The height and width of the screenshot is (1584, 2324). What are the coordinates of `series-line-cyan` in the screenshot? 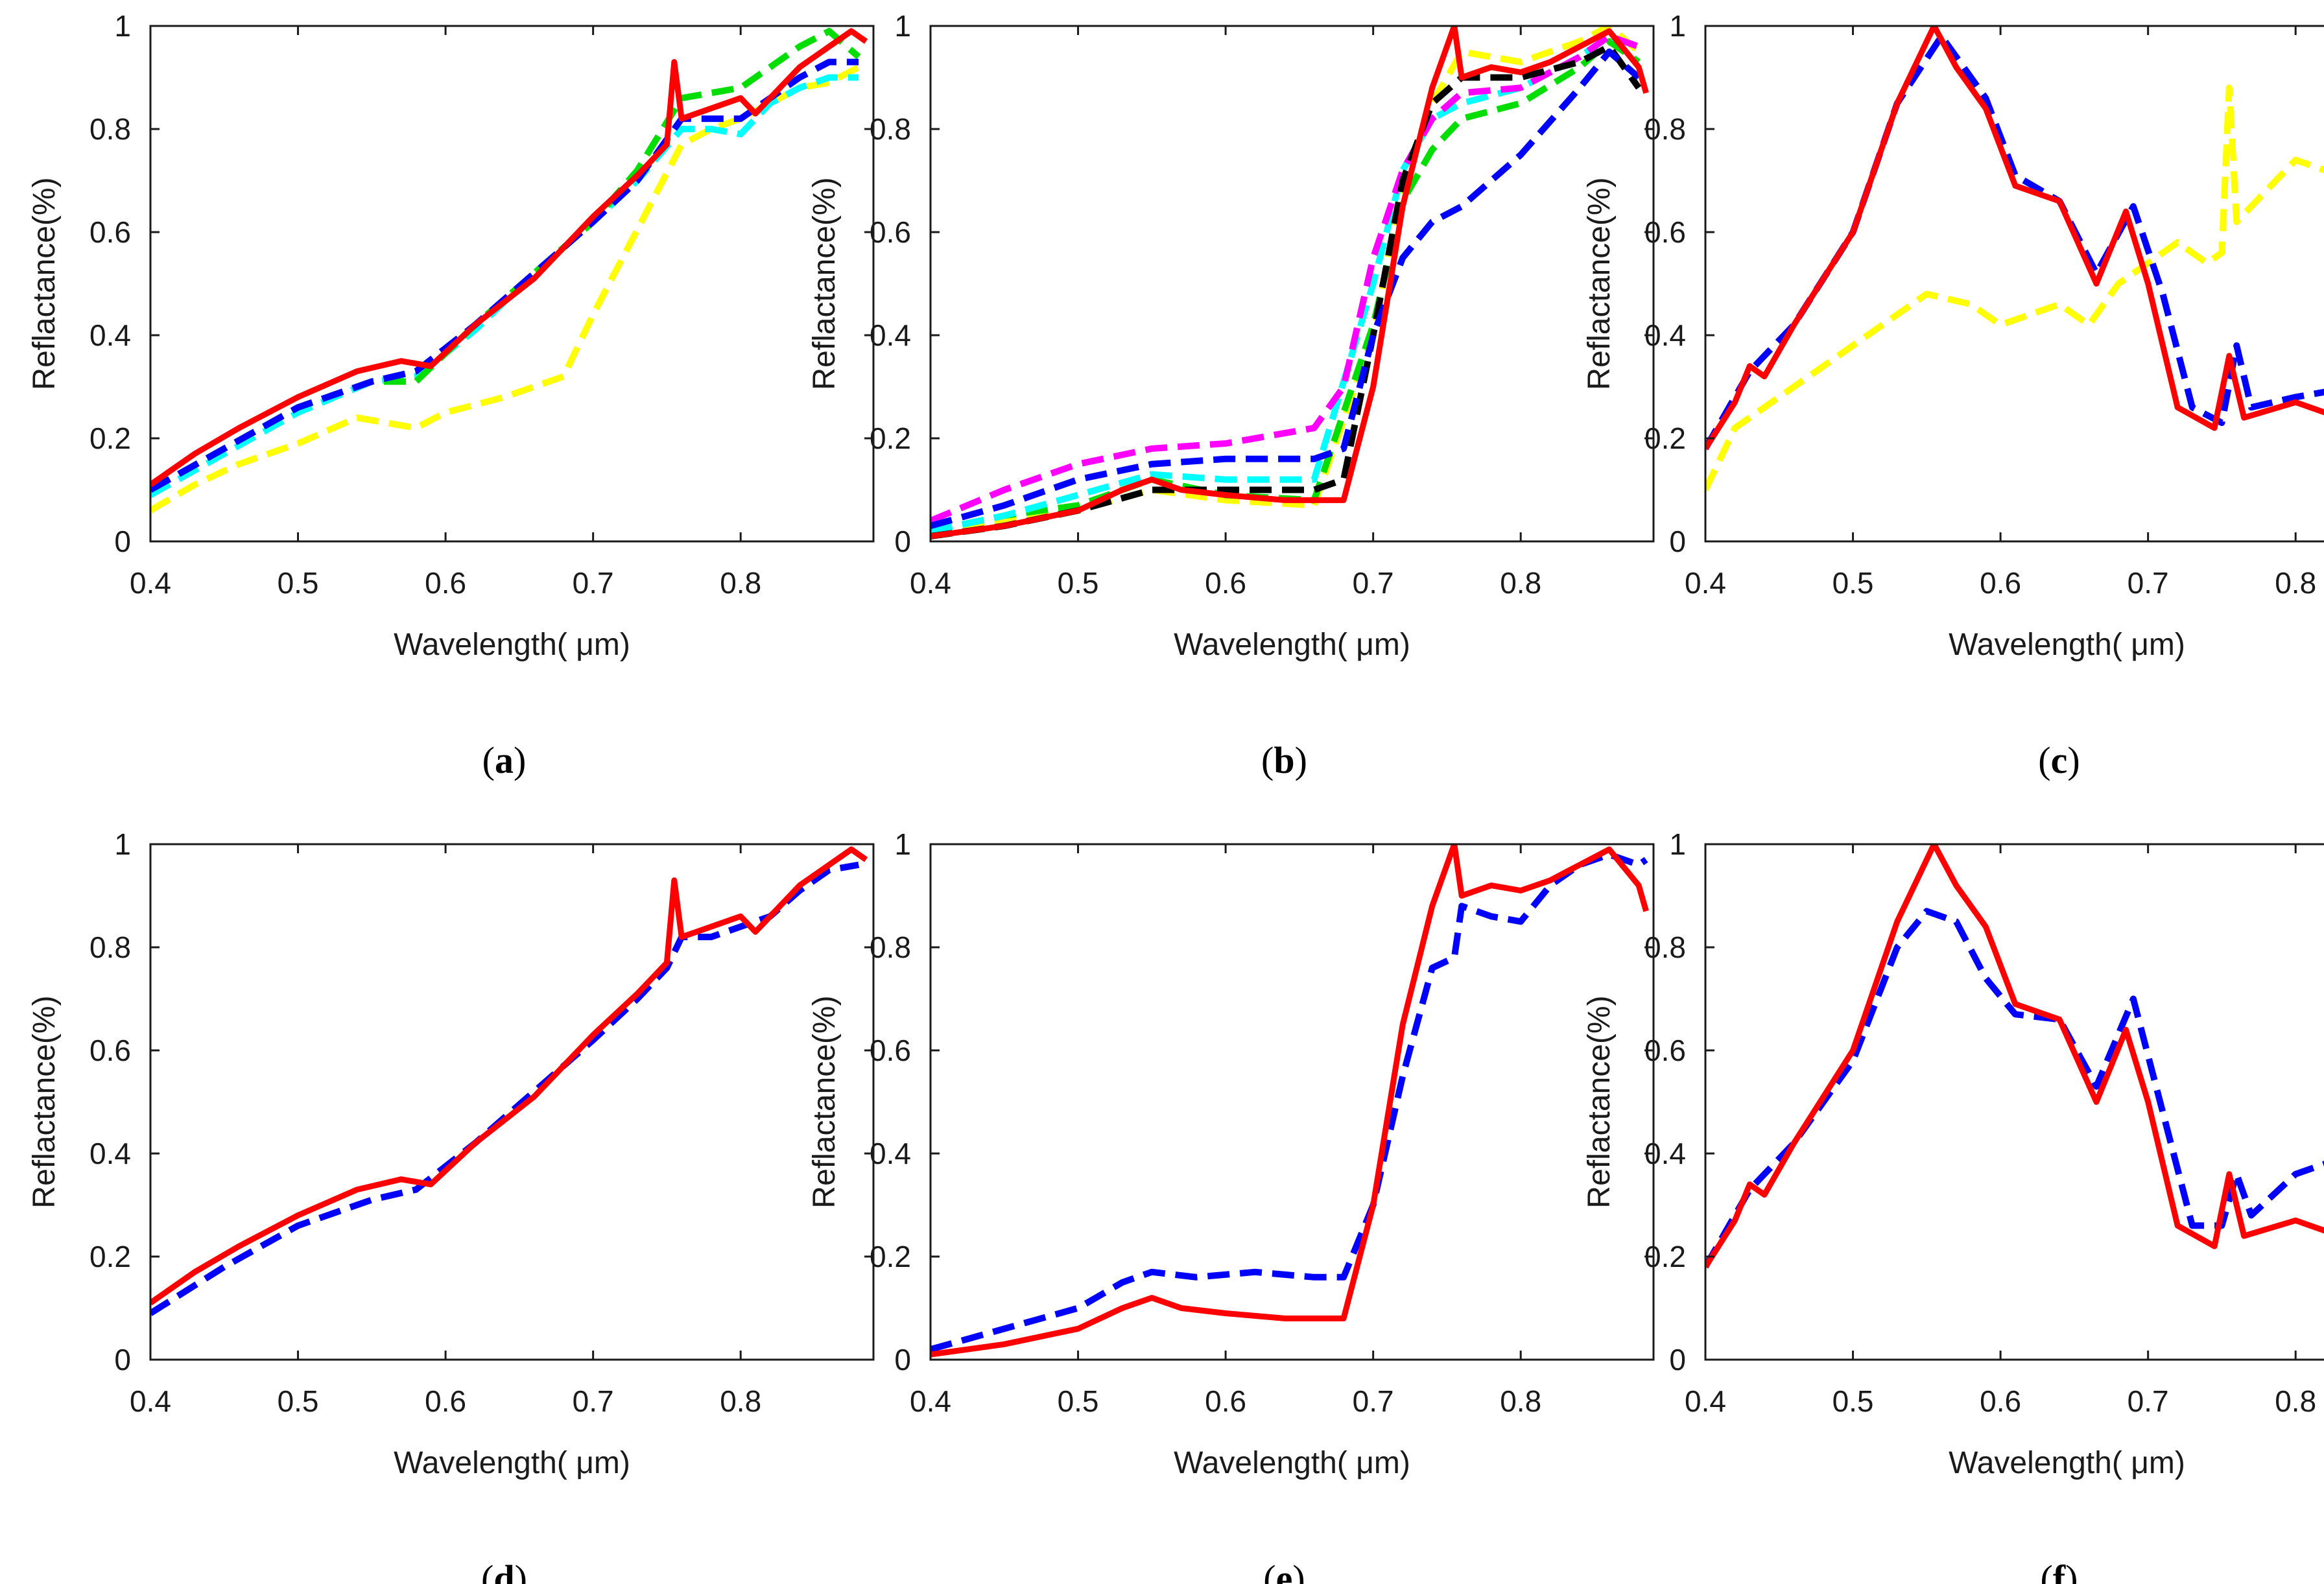 It's located at (504, 286).